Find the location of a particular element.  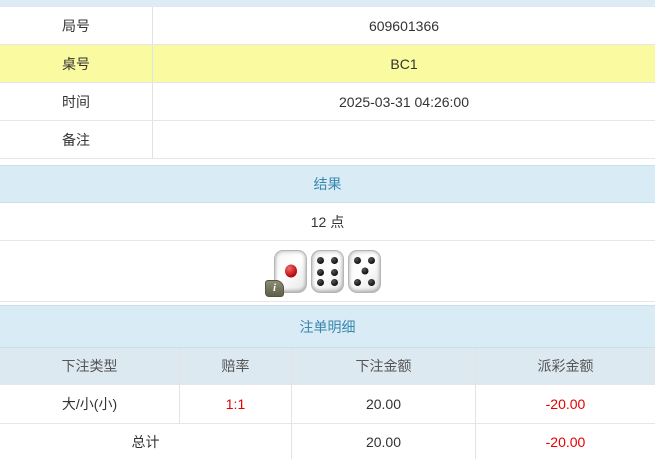

total-label-cell: 总计 is located at coordinates (146, 441).